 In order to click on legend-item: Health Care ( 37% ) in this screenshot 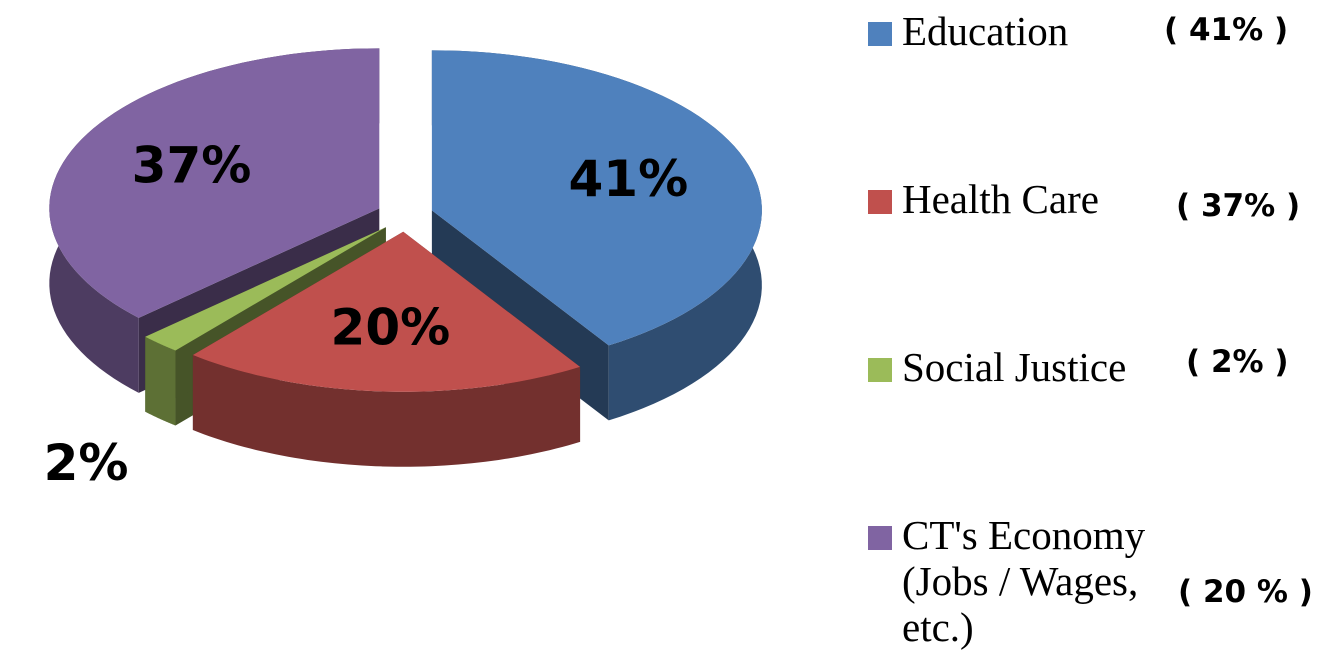, I will do `click(1098, 200)`.